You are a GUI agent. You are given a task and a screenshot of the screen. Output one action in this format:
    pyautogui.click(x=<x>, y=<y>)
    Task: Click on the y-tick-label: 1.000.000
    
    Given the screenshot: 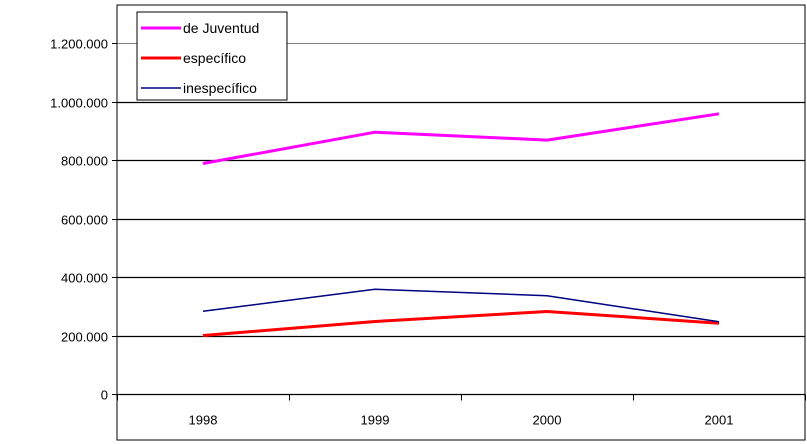 What is the action you would take?
    pyautogui.click(x=79, y=103)
    